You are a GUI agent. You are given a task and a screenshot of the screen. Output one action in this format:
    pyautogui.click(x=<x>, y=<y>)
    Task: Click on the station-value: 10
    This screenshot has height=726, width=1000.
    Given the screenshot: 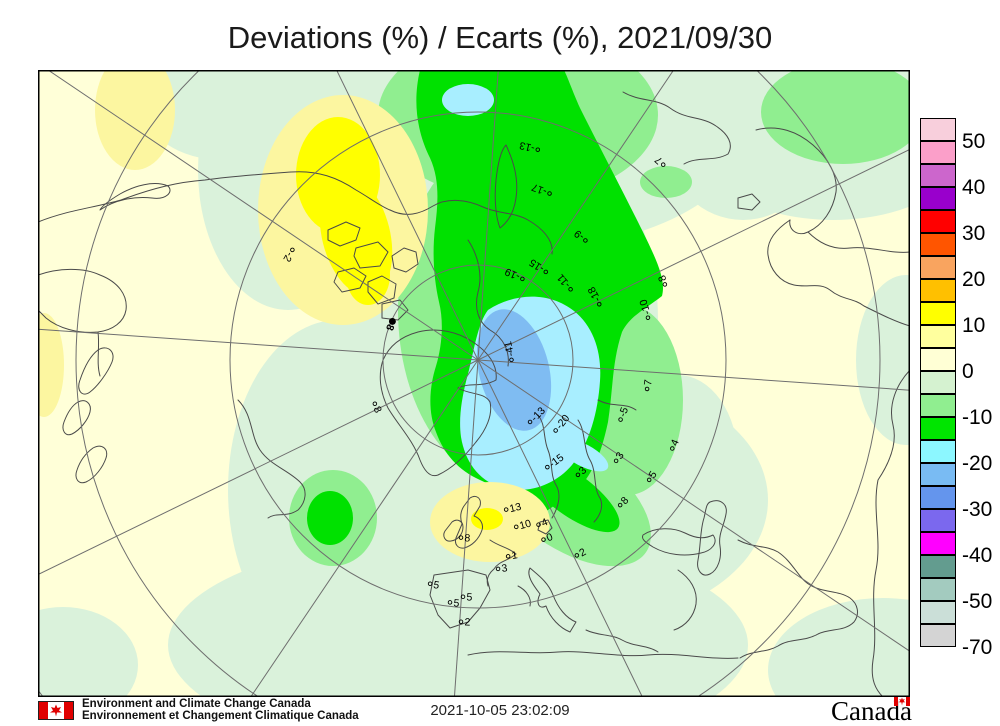 What is the action you would take?
    pyautogui.click(x=523, y=524)
    